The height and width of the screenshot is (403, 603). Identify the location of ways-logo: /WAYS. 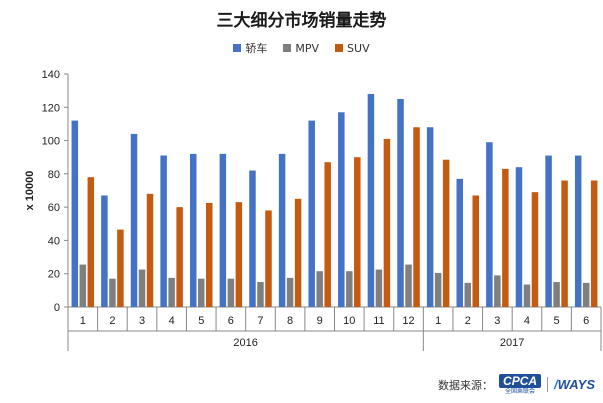
(571, 384).